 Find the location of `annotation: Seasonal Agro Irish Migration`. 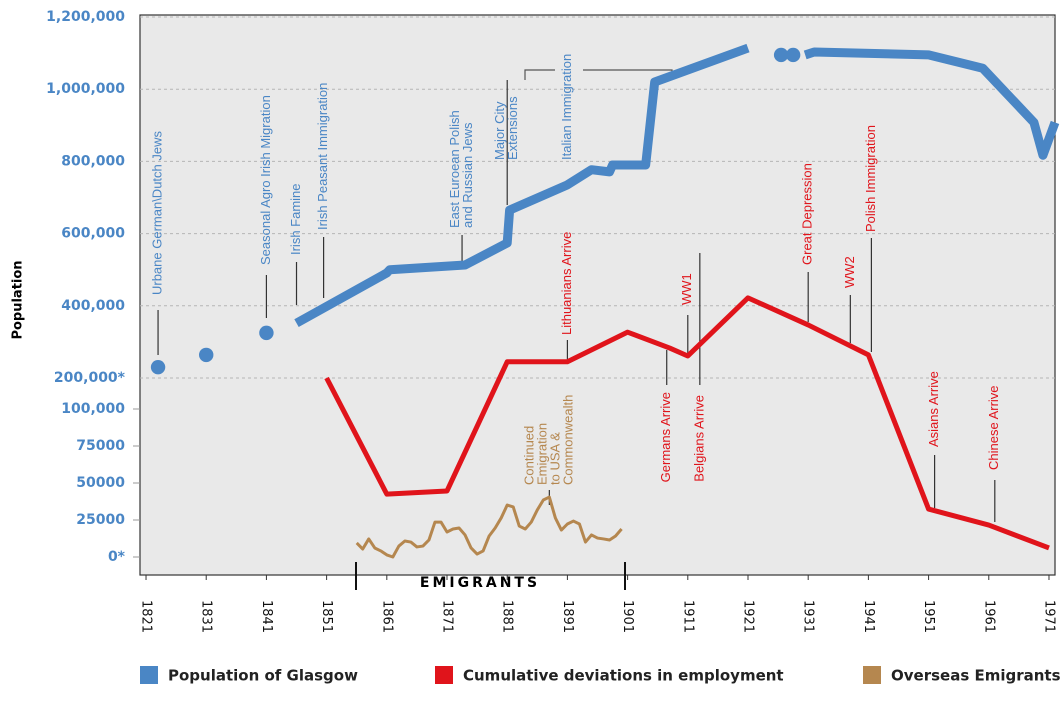

annotation: Seasonal Agro Irish Migration is located at coordinates (265, 180).